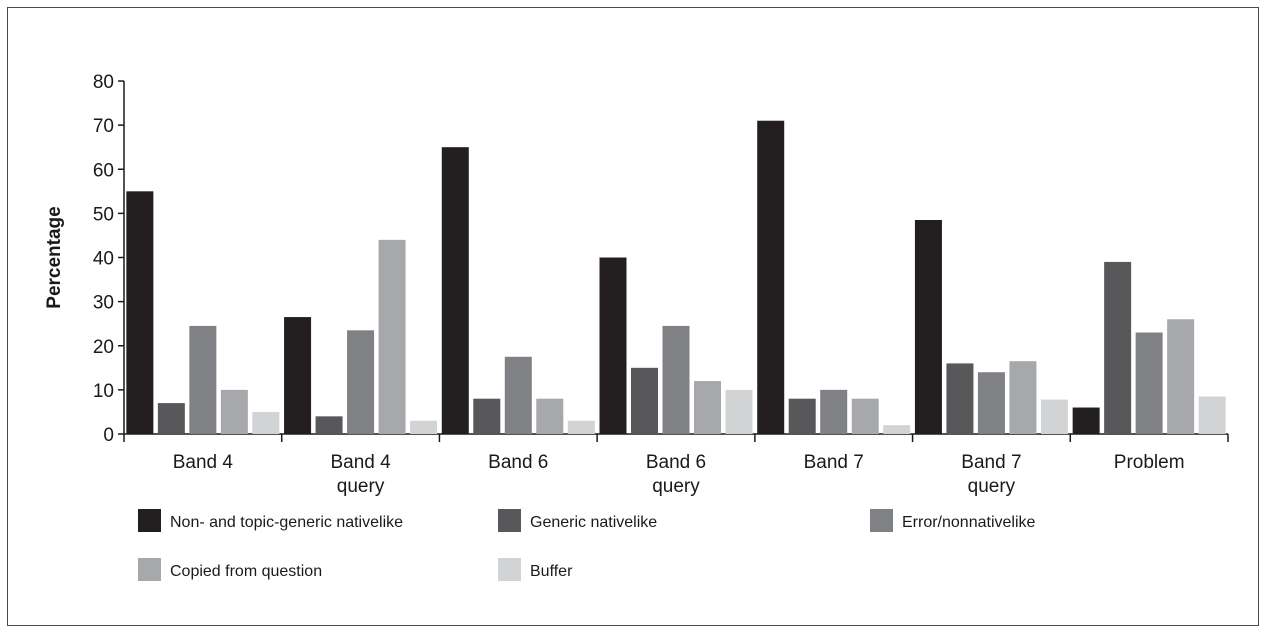 The height and width of the screenshot is (635, 1268). Describe the element at coordinates (103, 170) in the screenshot. I see `y-tick-label: 60` at that location.